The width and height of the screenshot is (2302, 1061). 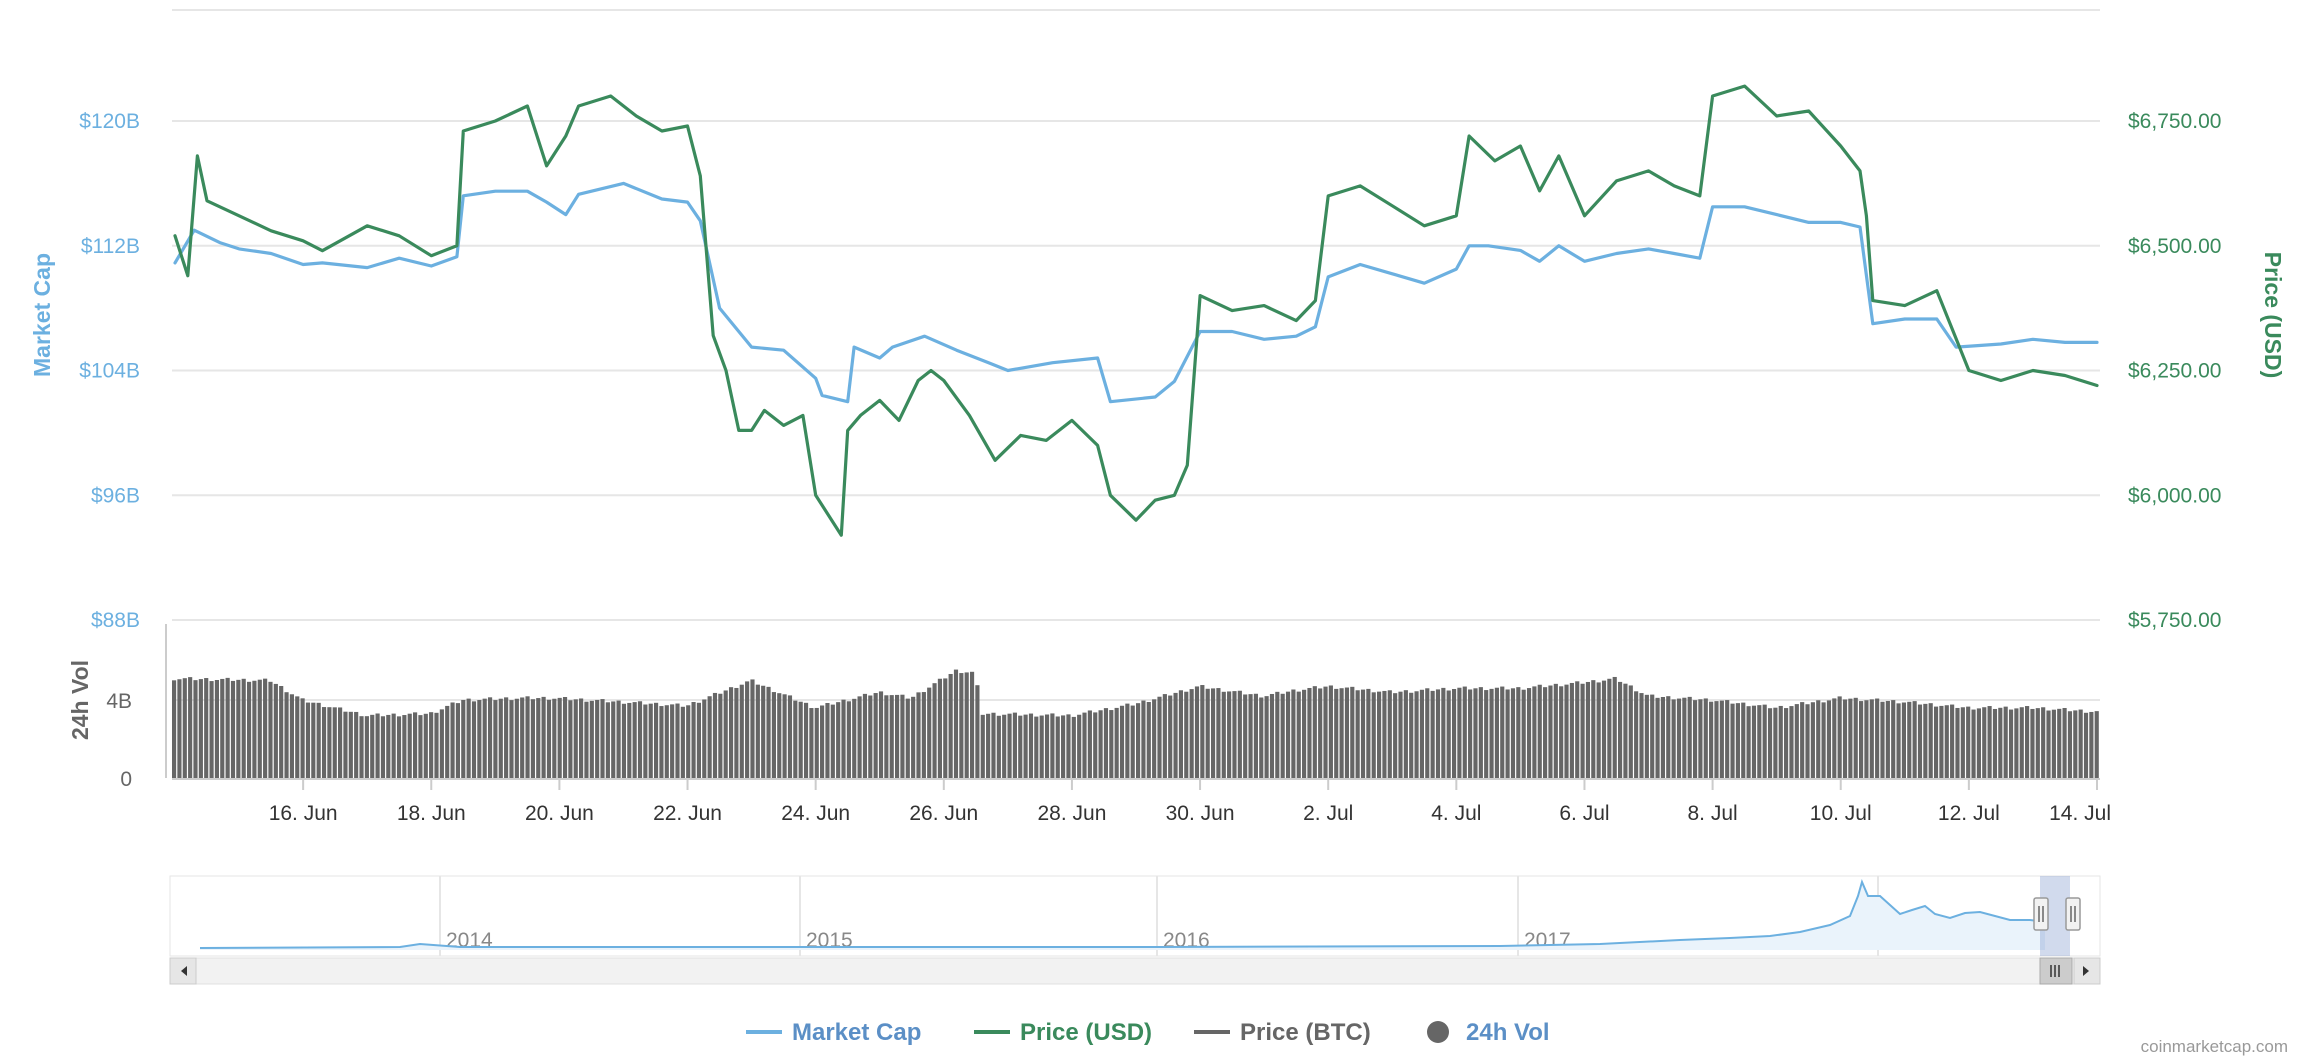 What do you see at coordinates (833, 1032) in the screenshot?
I see `legend-item-market-cap: Market Cap` at bounding box center [833, 1032].